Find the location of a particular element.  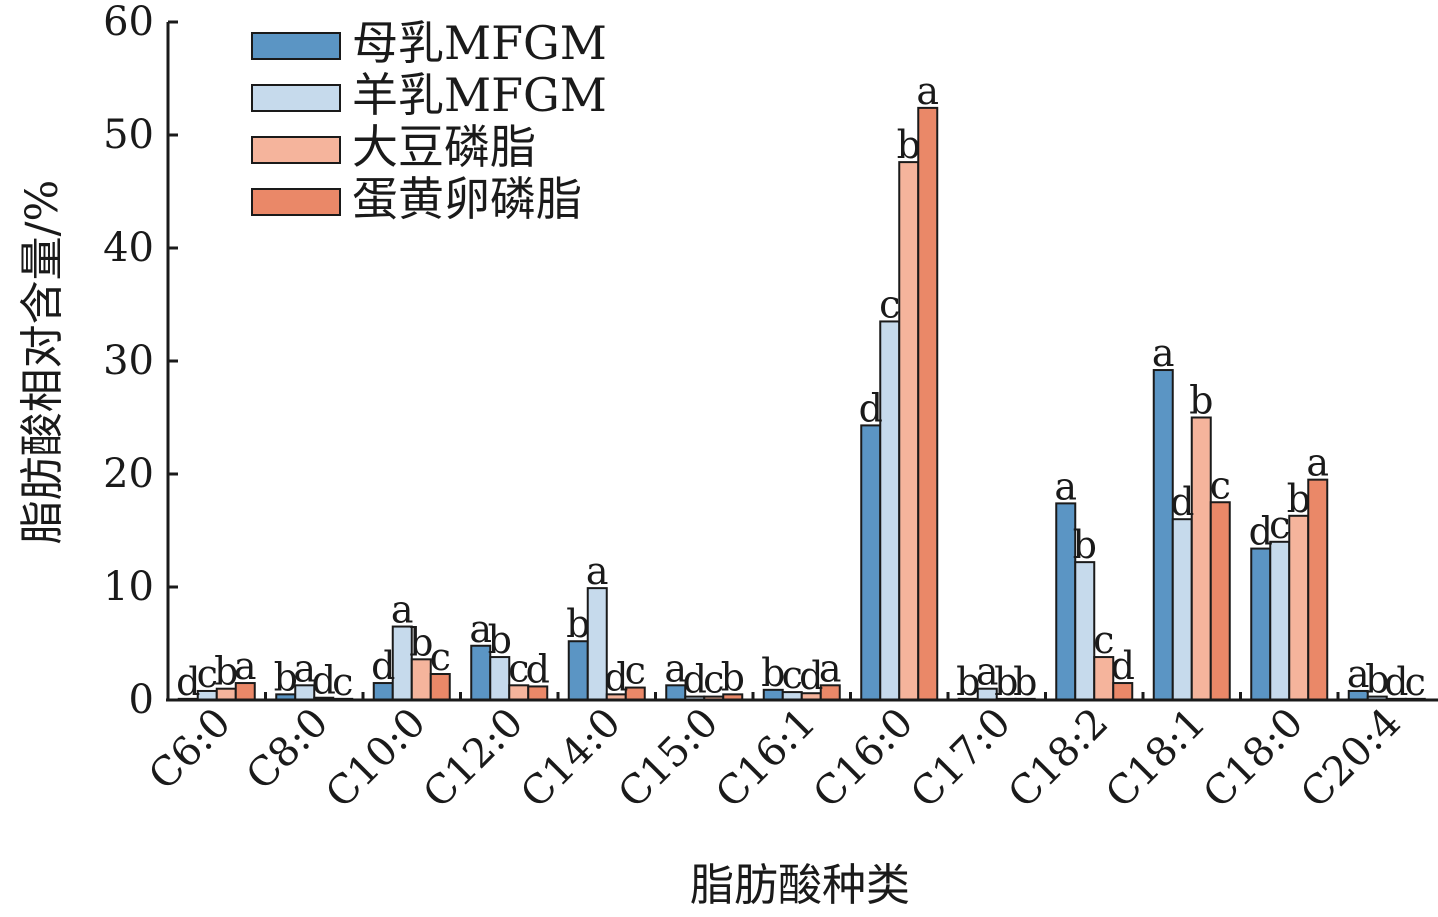

x-tick-label: C16:0 is located at coordinates (864, 759).